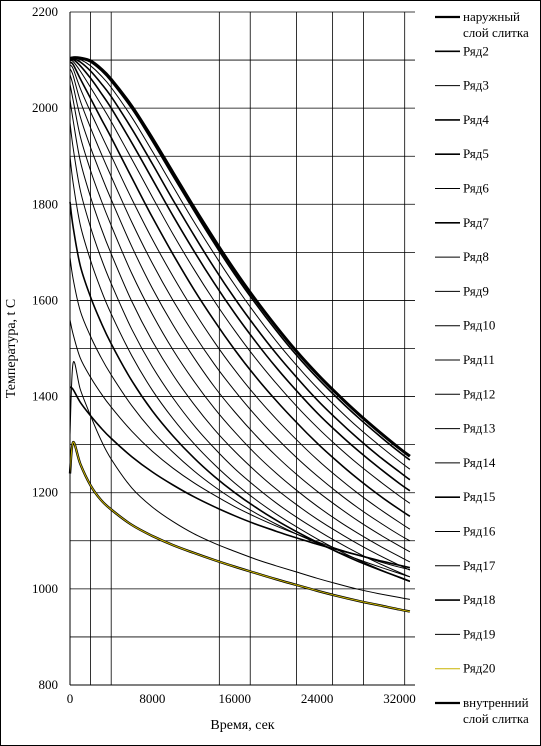  What do you see at coordinates (479, 428) in the screenshot?
I see `legend-label-13: Ряд13` at bounding box center [479, 428].